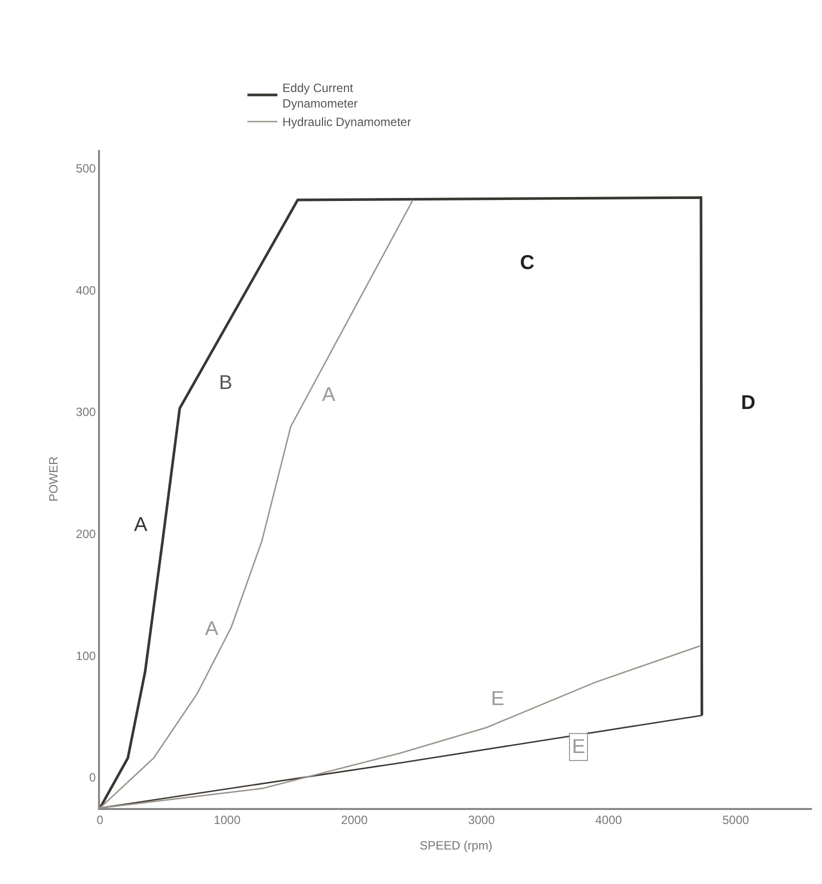 The width and height of the screenshot is (822, 884). I want to click on x-axis-title: SPEED (rpm), so click(456, 845).